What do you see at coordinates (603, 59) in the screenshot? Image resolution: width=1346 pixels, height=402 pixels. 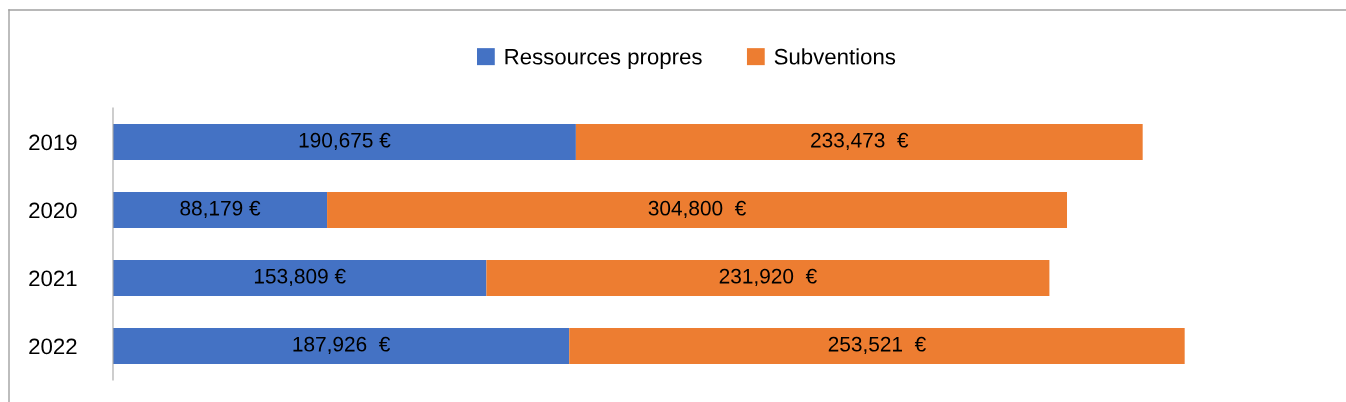 I see `legend-label: Ressources propres` at bounding box center [603, 59].